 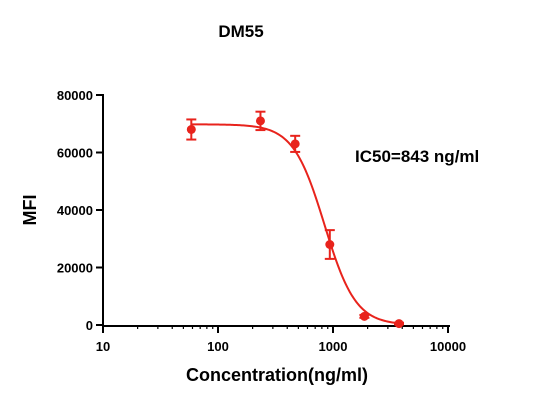 What do you see at coordinates (75, 268) in the screenshot?
I see `y-tick-label: 20000` at bounding box center [75, 268].